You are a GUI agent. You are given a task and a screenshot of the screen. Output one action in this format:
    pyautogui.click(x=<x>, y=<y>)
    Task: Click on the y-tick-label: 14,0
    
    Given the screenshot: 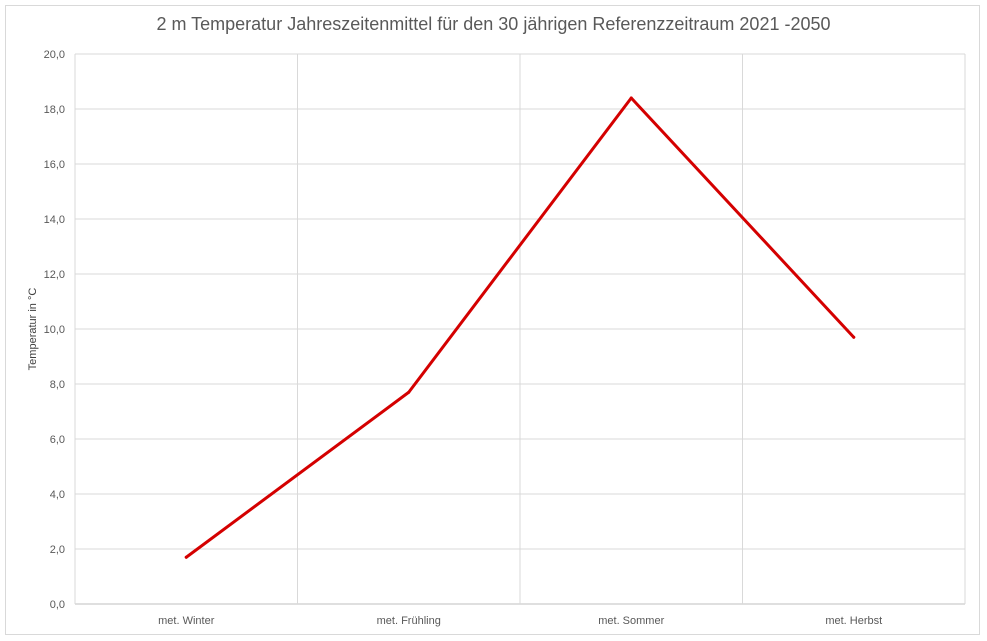 What is the action you would take?
    pyautogui.click(x=54, y=220)
    